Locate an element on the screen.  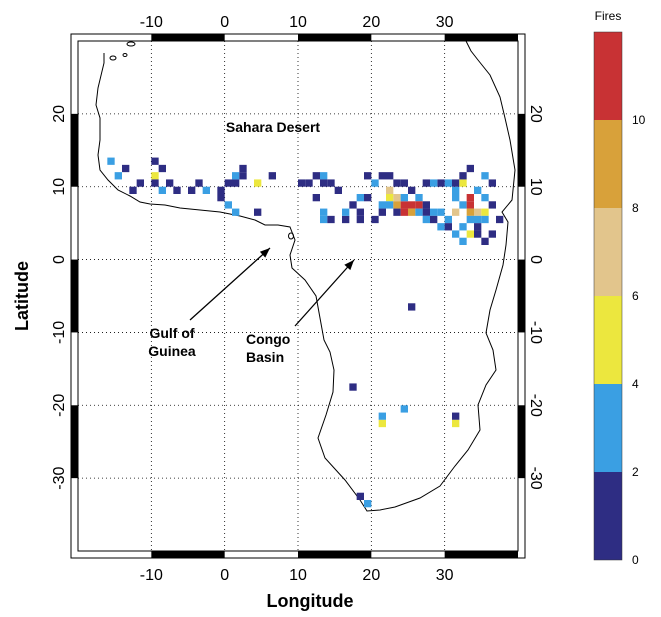
colorbar: 0 2 4 6 8 10 is located at coordinates (619, 299).